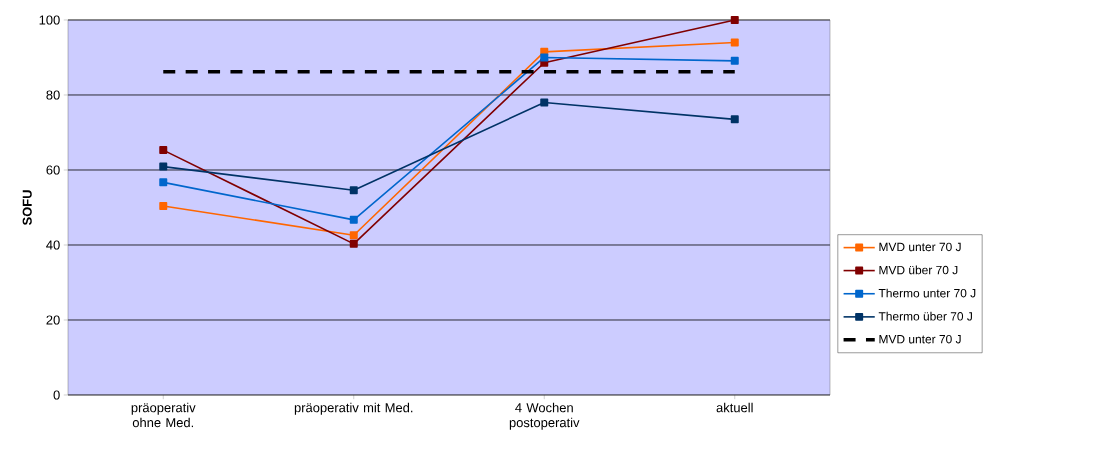  What do you see at coordinates (56, 395) in the screenshot?
I see `y-tick-label: 0` at bounding box center [56, 395].